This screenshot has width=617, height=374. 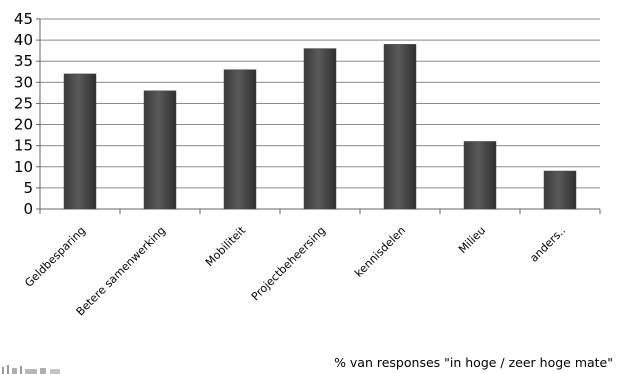 What do you see at coordinates (226, 246) in the screenshot?
I see `x-tick-label: Mobiliteit` at bounding box center [226, 246].